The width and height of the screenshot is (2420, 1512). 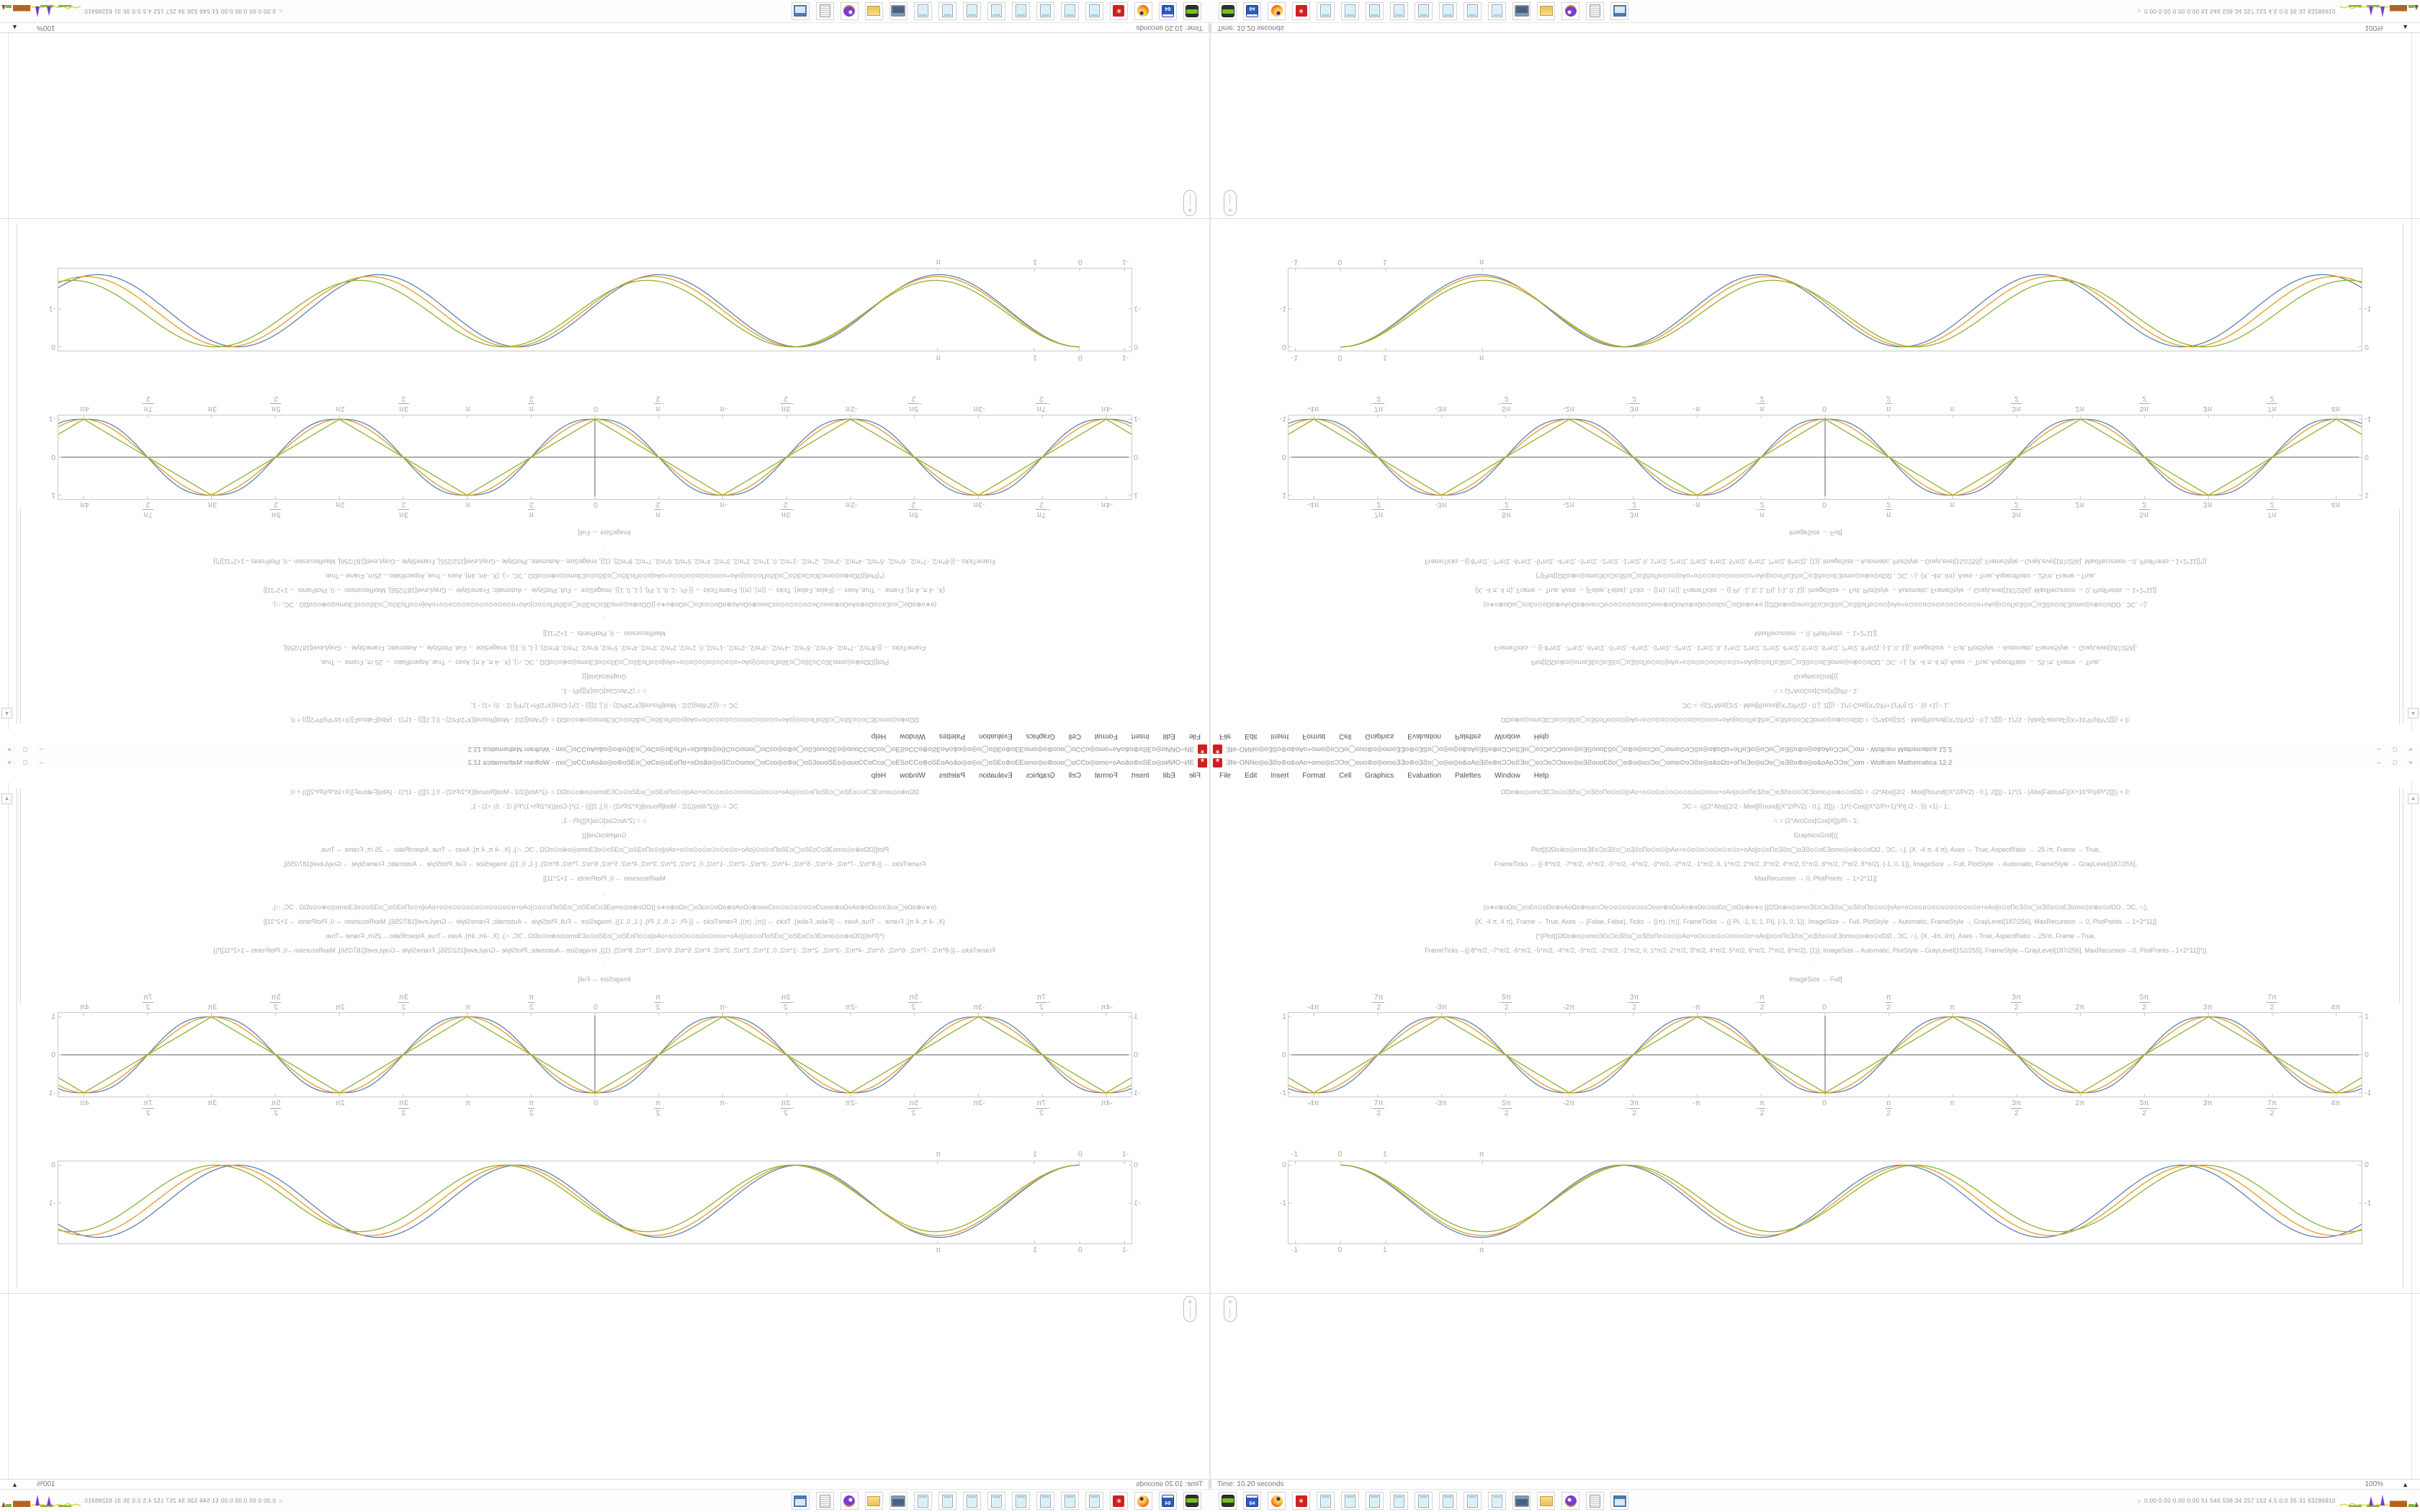 I want to click on menu-item-palettes: Palettes, so click(x=1468, y=775).